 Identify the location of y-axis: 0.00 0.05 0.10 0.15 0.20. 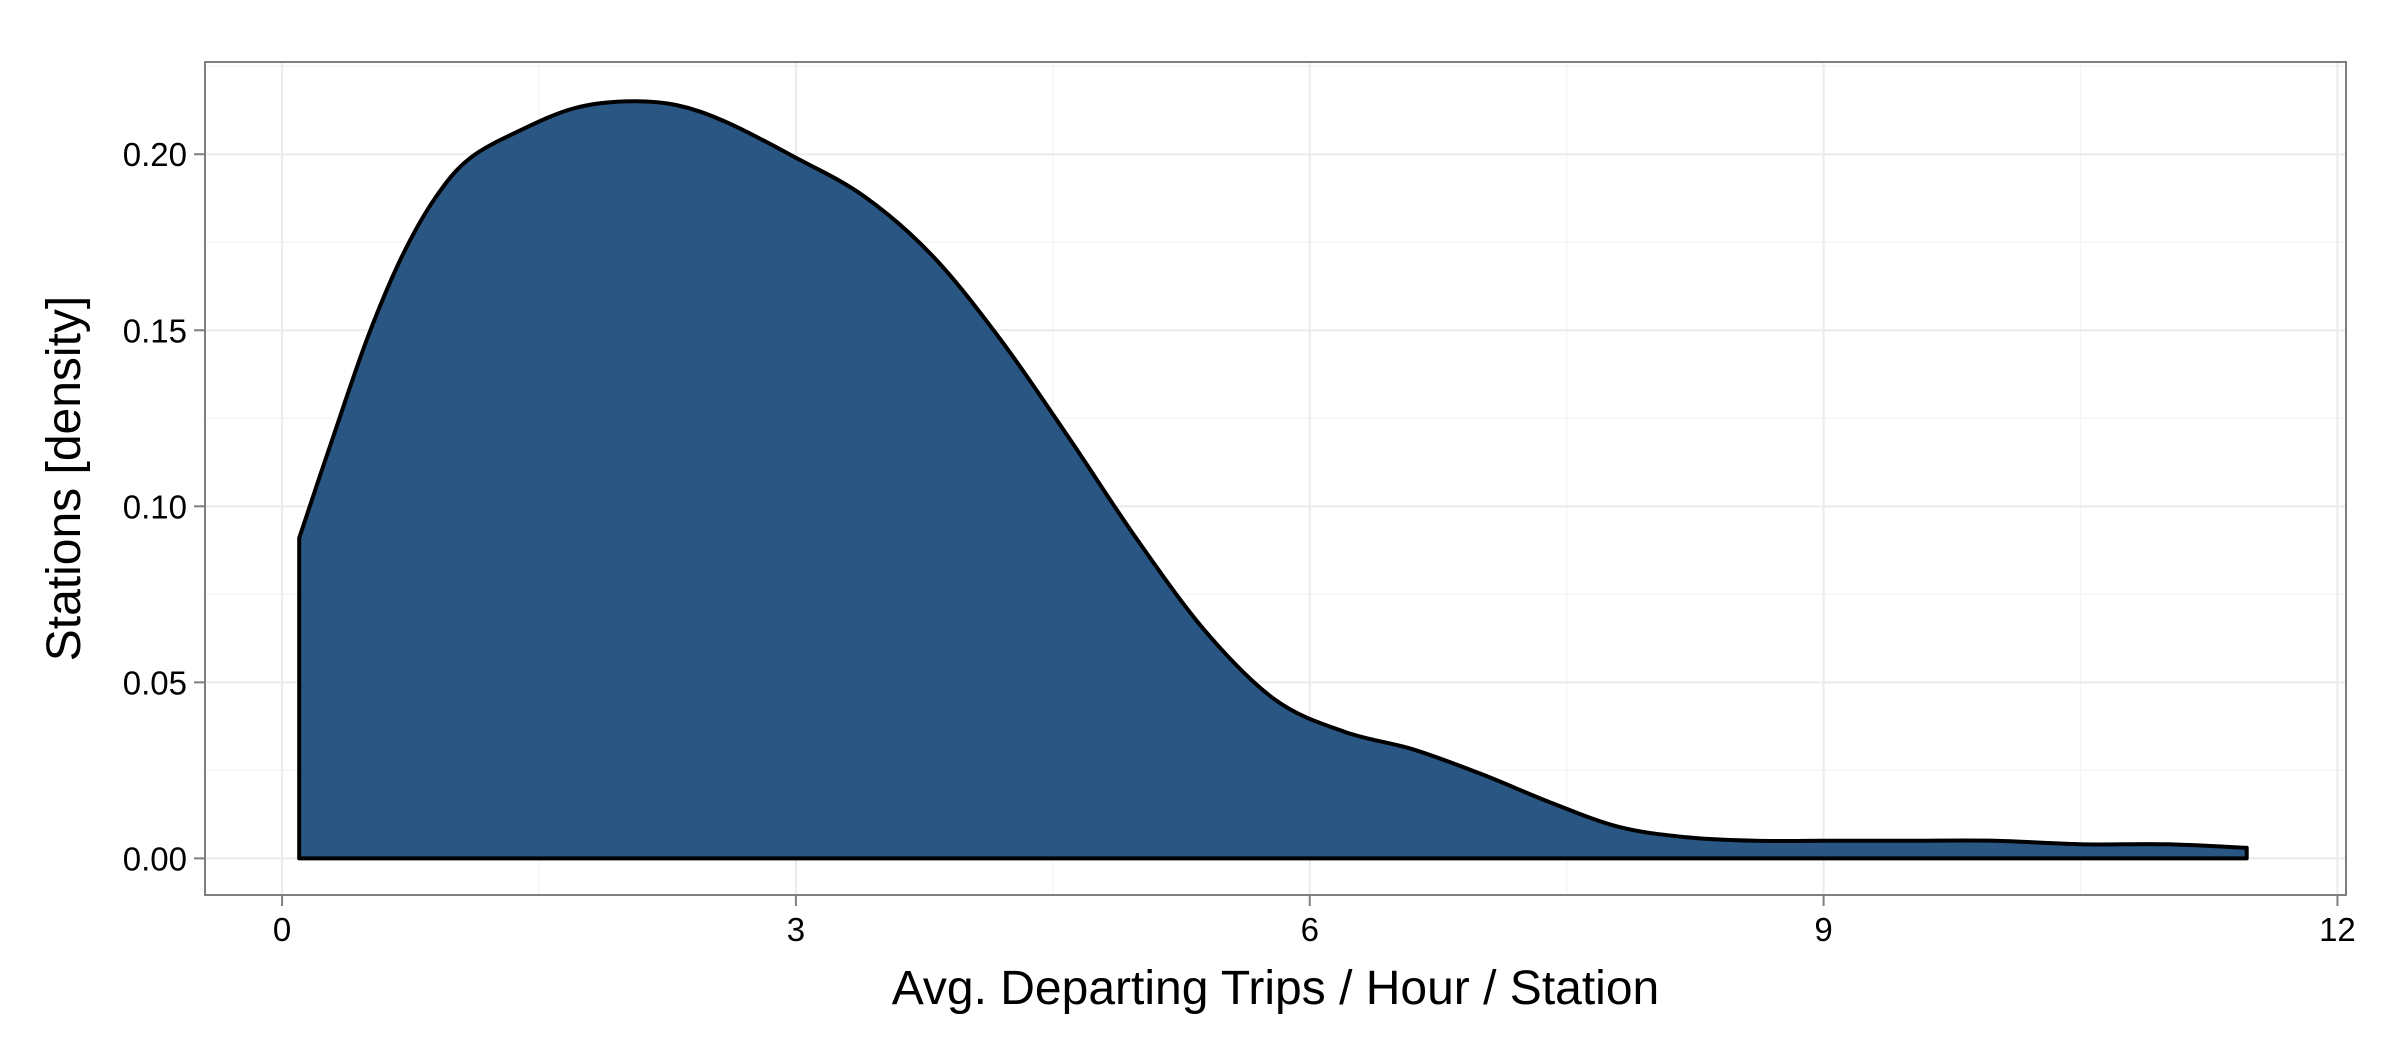
(164, 506).